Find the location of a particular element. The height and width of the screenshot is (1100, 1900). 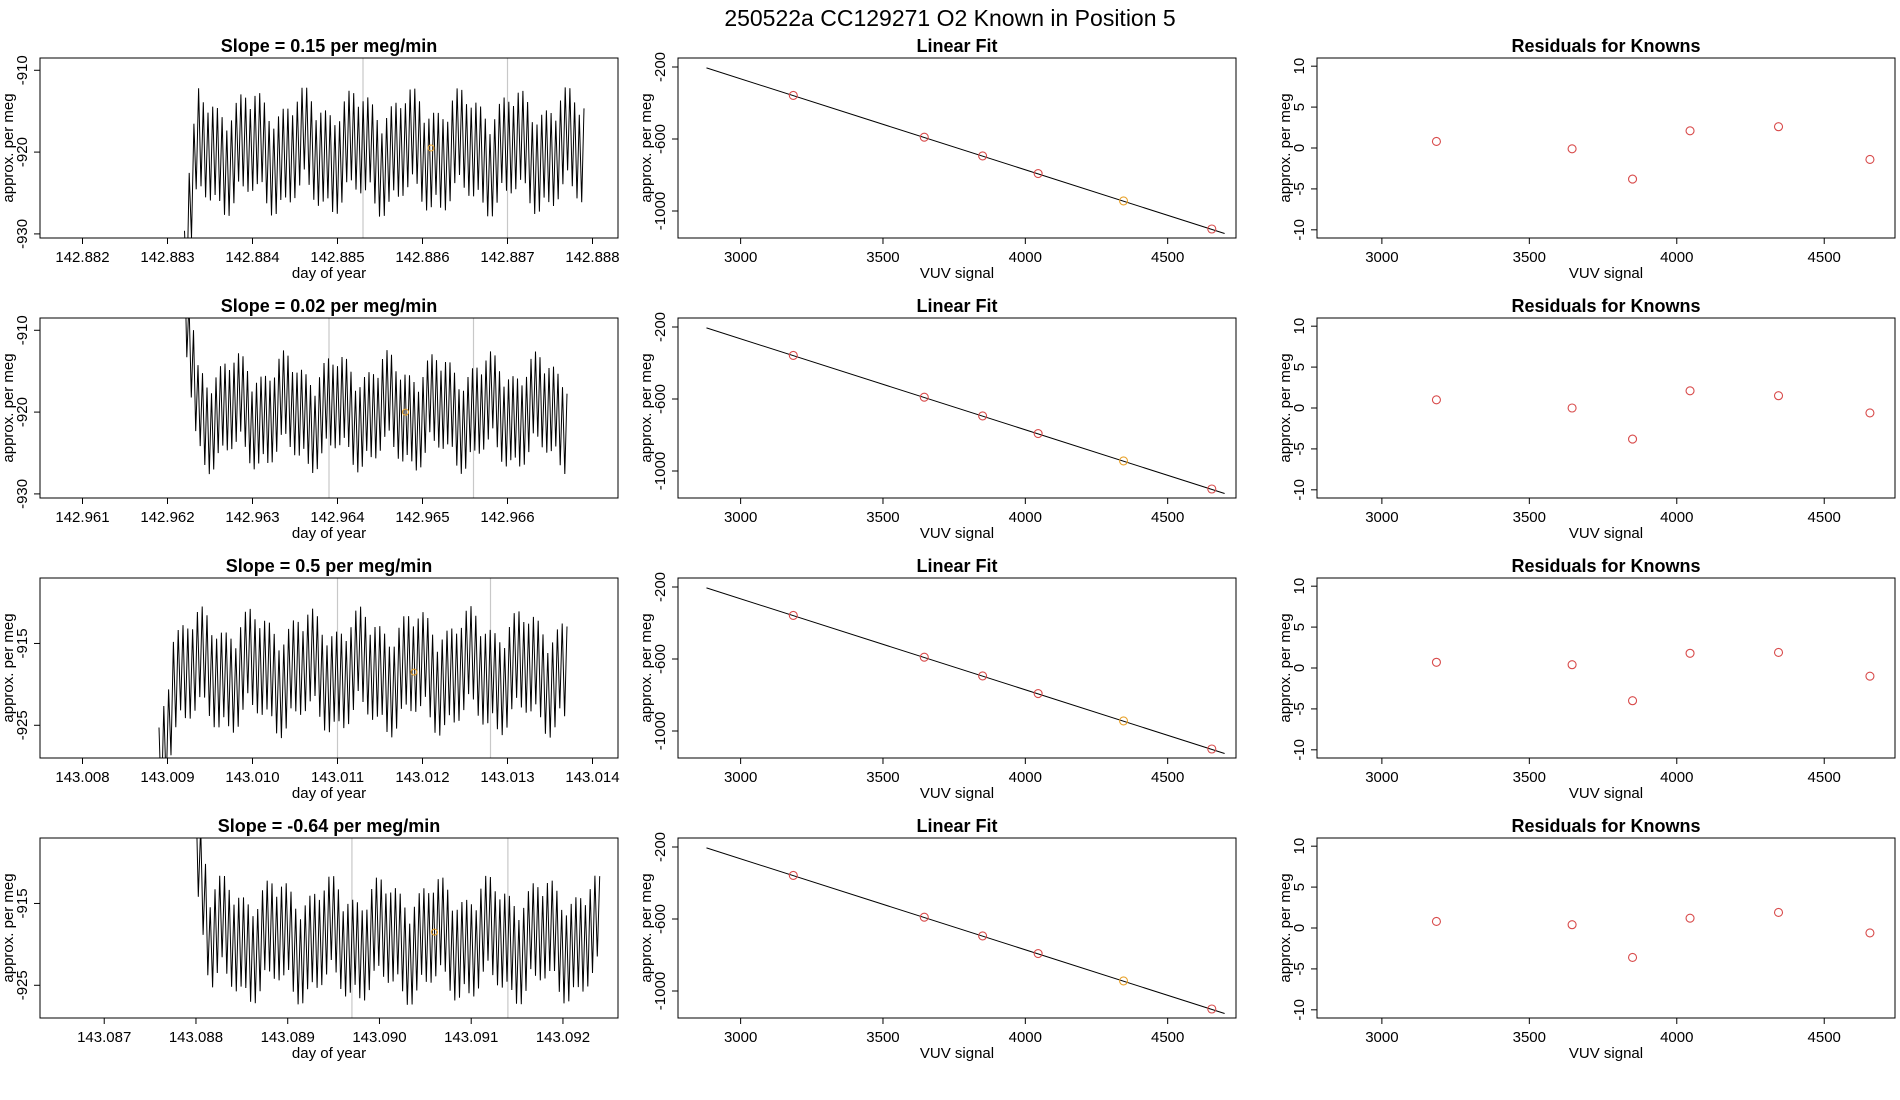

x-tick-label: 142.882 is located at coordinates (82, 257).